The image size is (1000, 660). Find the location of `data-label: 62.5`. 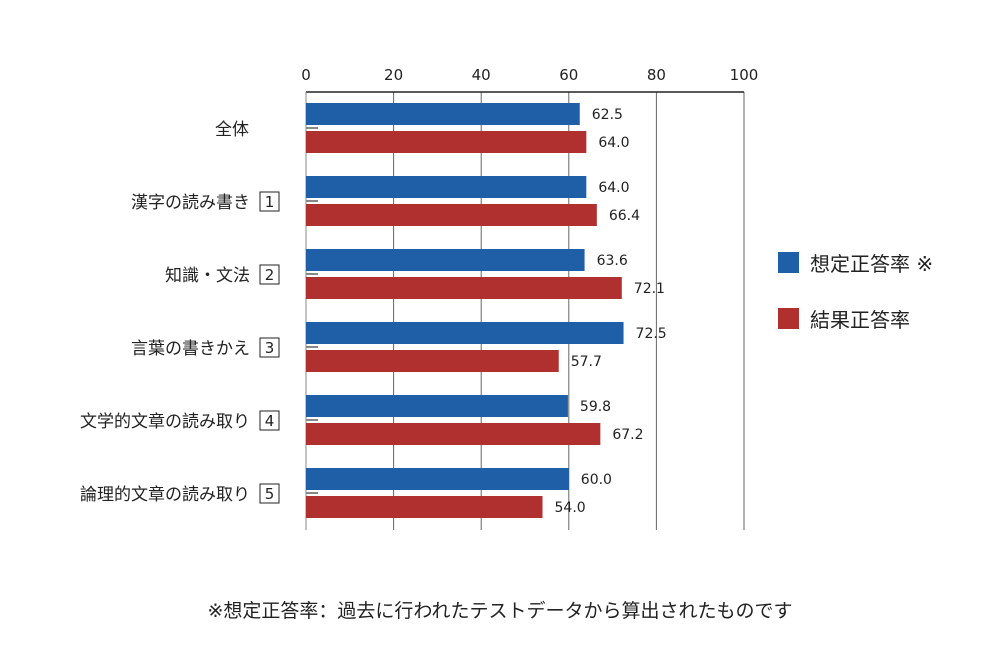

data-label: 62.5 is located at coordinates (607, 115).